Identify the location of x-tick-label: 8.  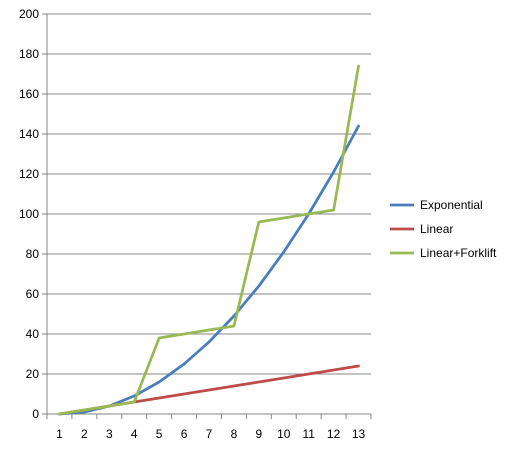
(234, 434).